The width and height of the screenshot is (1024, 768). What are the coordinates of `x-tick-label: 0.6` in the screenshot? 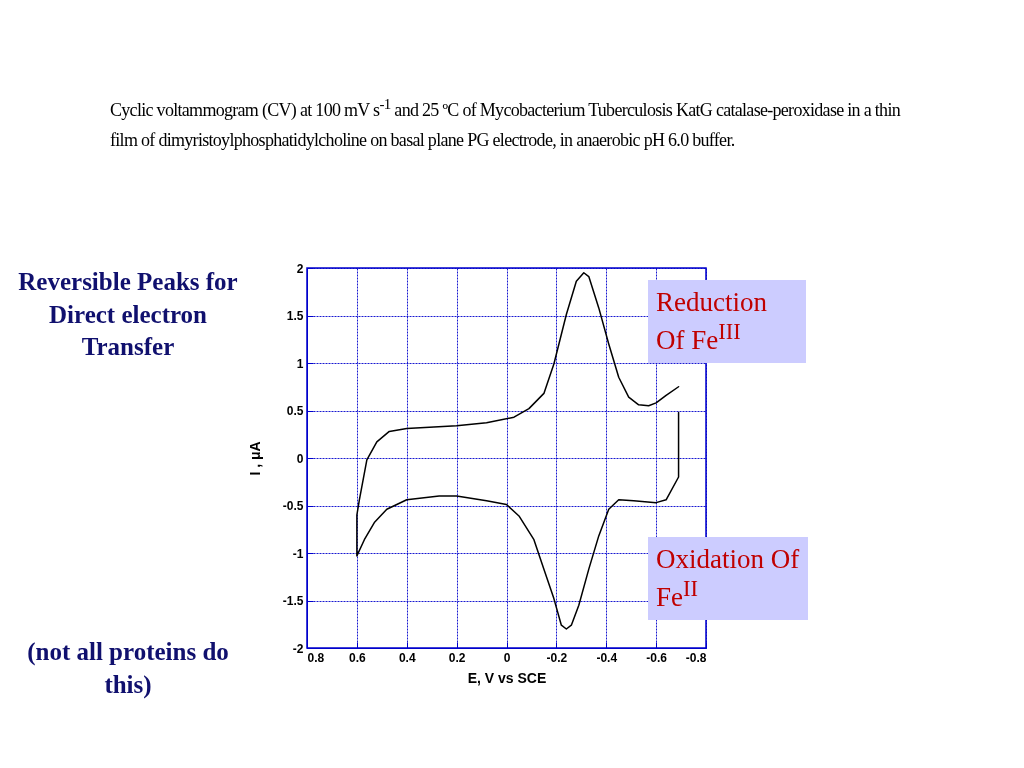 It's located at (358, 657).